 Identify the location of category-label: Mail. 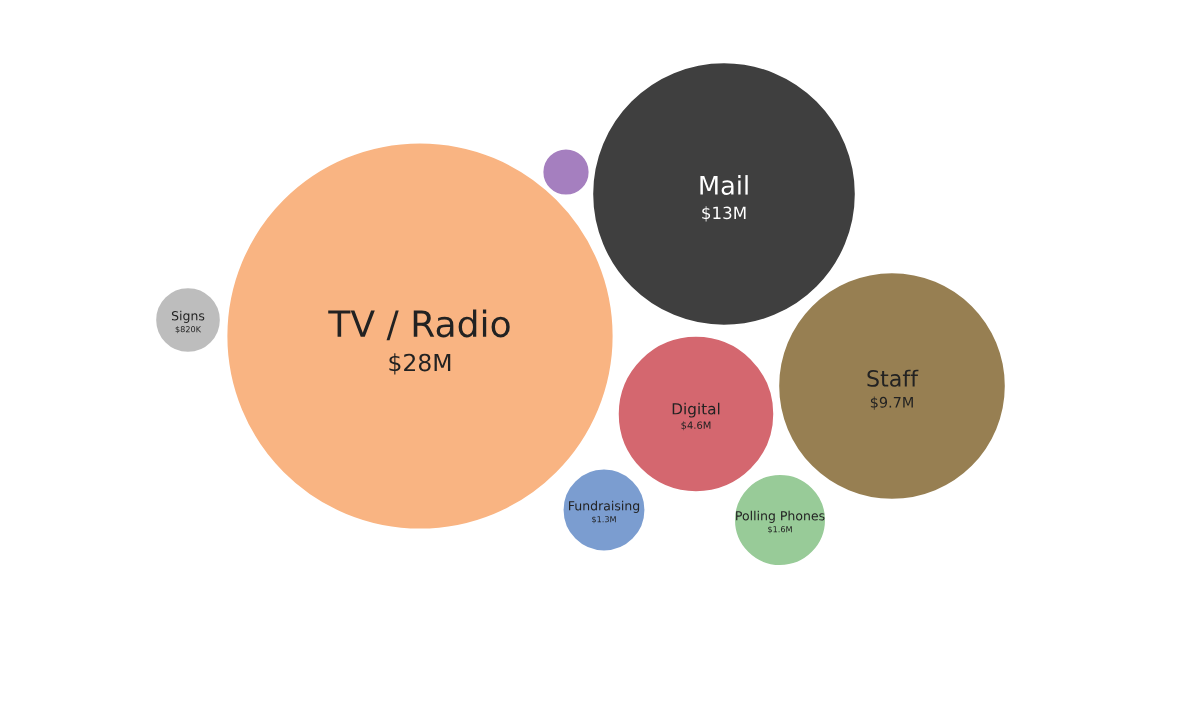
(724, 185).